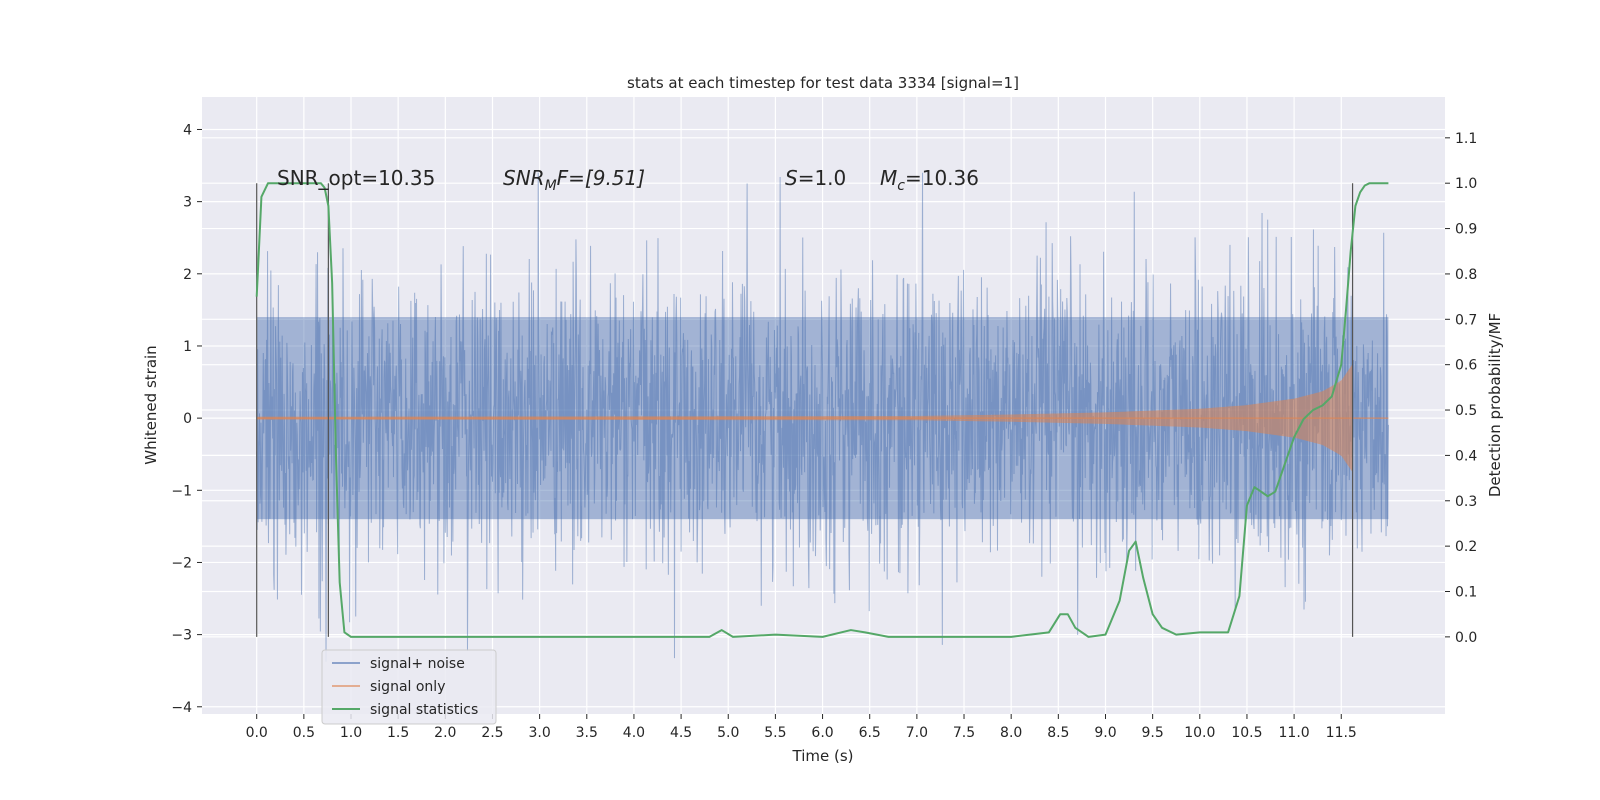 The width and height of the screenshot is (1600, 800). I want to click on x-tick-label: 9.0, so click(1105, 733).